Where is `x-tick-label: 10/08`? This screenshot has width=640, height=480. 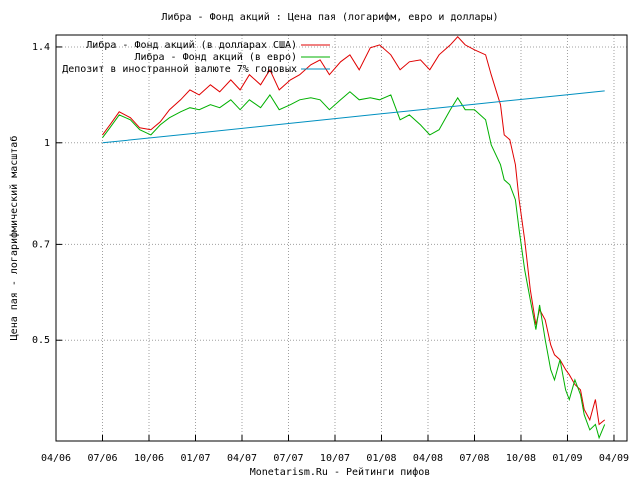
x-tick-label: 10/08 is located at coordinates (521, 458).